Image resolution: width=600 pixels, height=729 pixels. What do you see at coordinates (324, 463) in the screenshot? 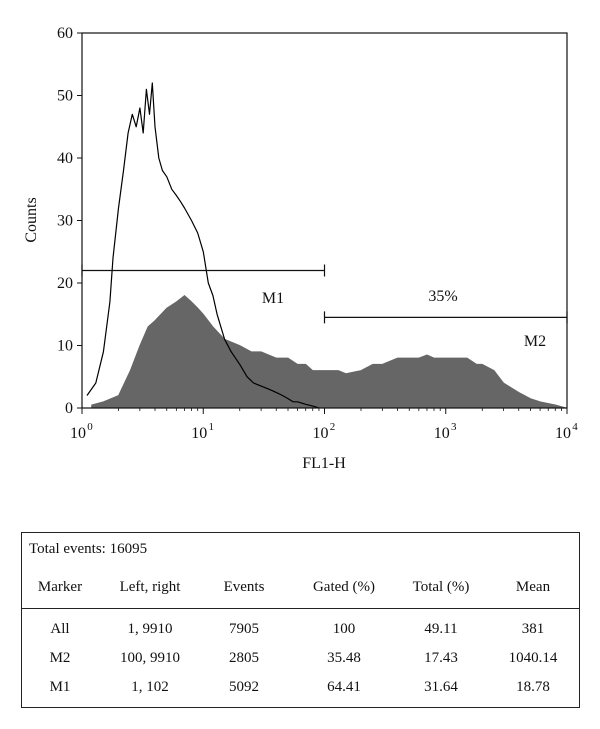
I see `x-axis-label: FL1-H` at bounding box center [324, 463].